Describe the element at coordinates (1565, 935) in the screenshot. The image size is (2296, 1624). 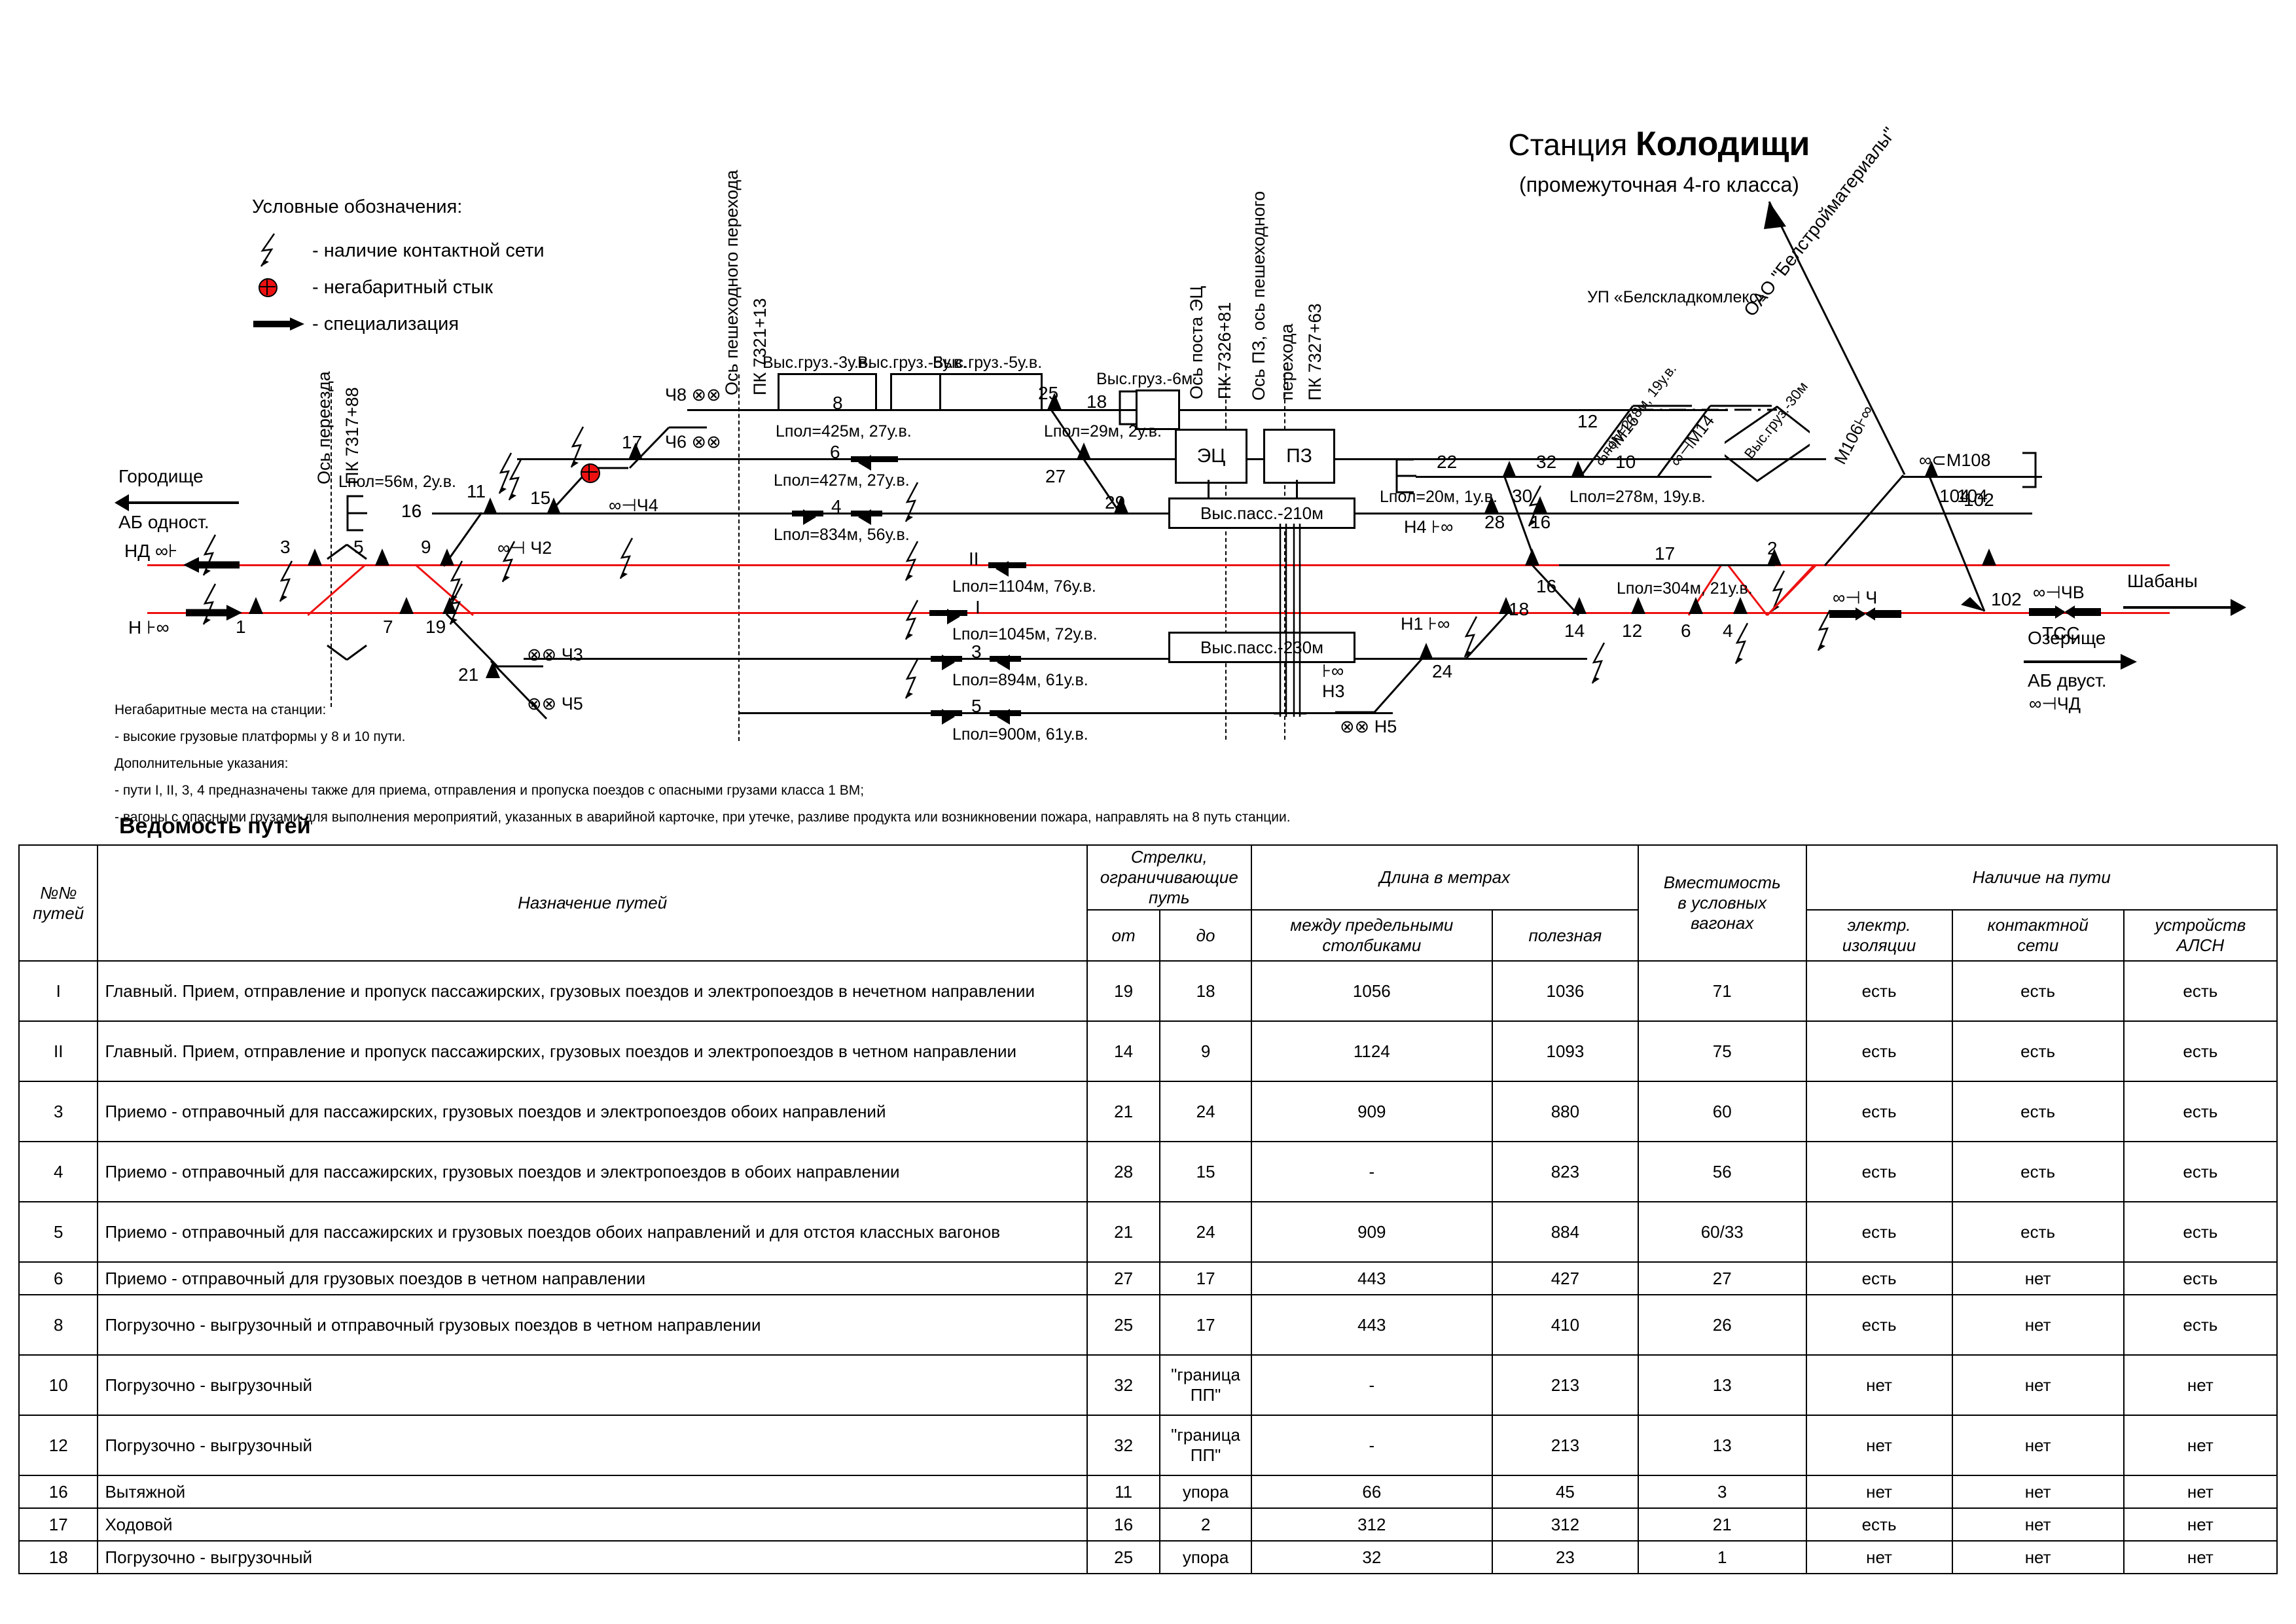
I see `th-useful-length: полезная` at that location.